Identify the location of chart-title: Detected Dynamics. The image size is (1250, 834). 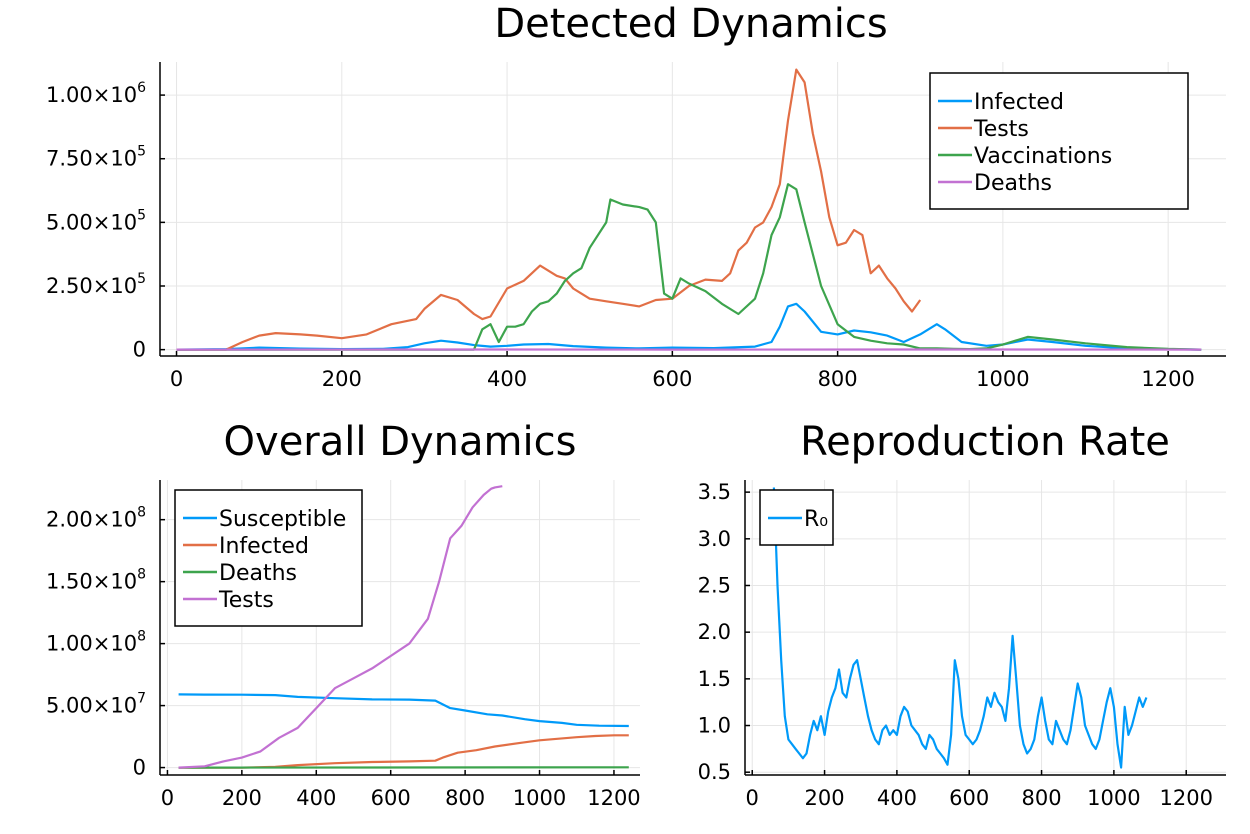
(690, 24).